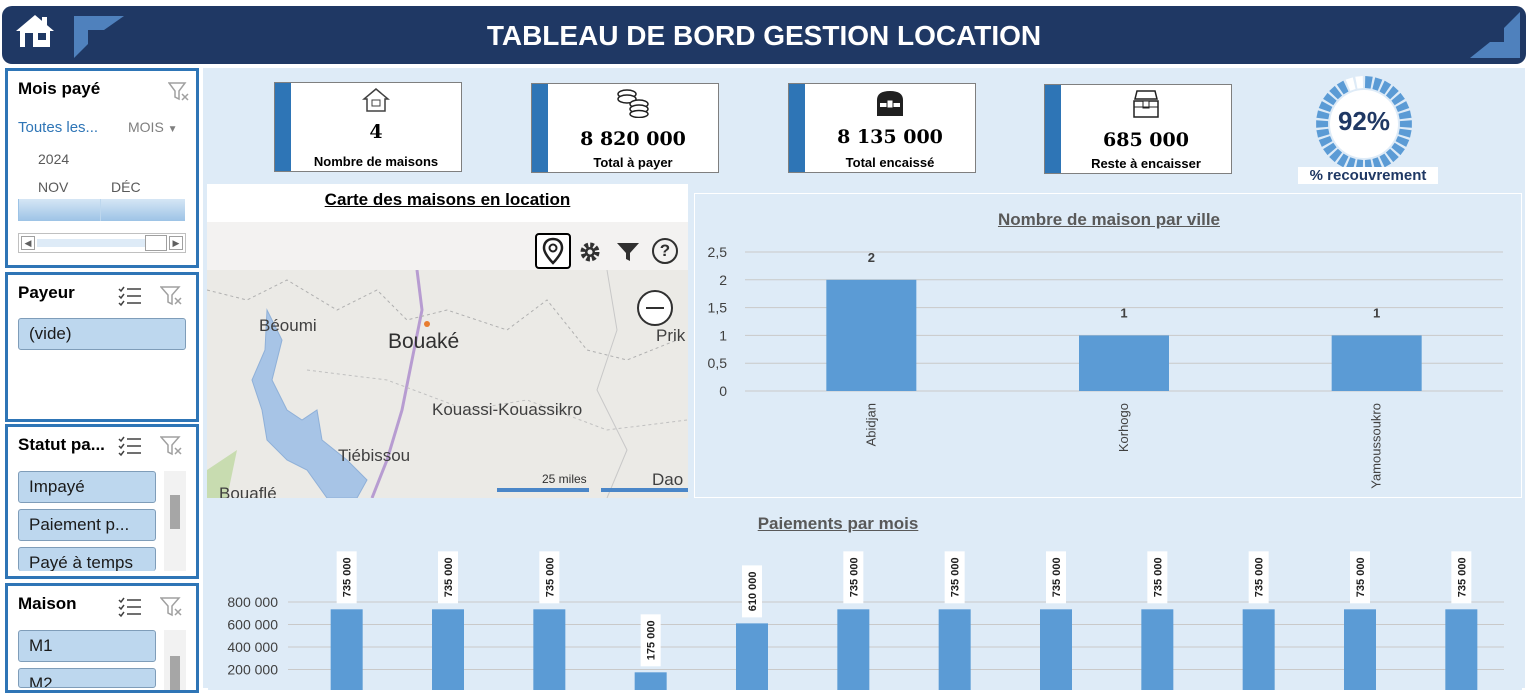 This screenshot has width=1528, height=693. I want to click on scroll-right-icon: ▶, so click(176, 243).